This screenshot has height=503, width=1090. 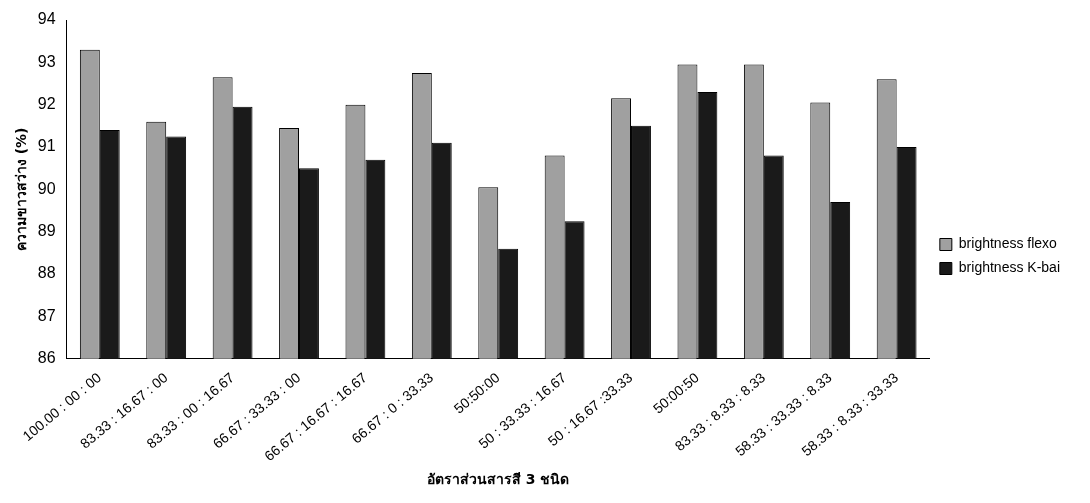 What do you see at coordinates (46, 358) in the screenshot?
I see `y-tick-label: 86` at bounding box center [46, 358].